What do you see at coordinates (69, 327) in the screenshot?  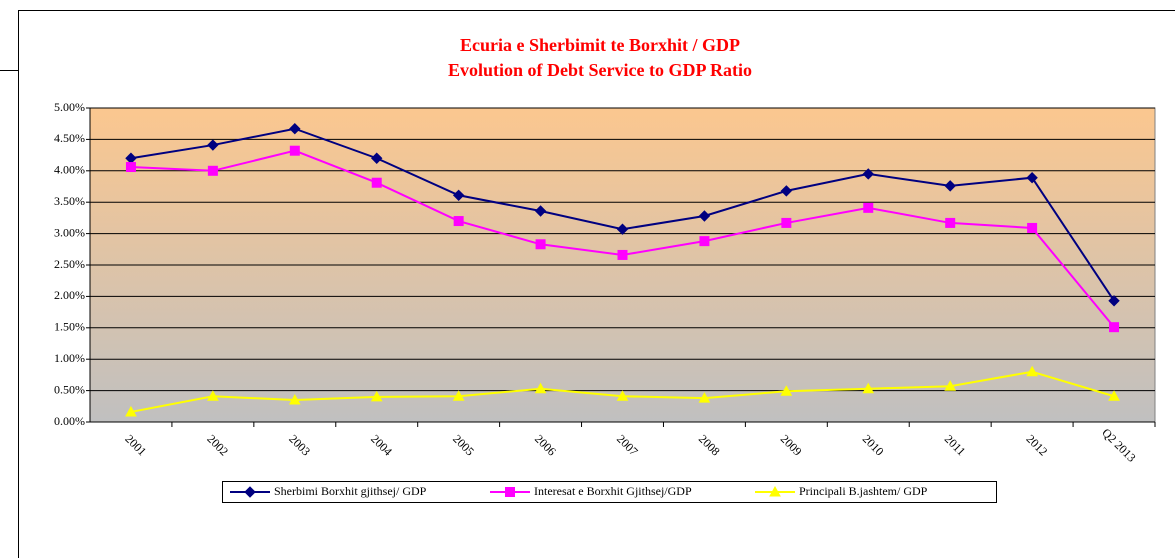 I see `y-tick-label: 1.50%` at bounding box center [69, 327].